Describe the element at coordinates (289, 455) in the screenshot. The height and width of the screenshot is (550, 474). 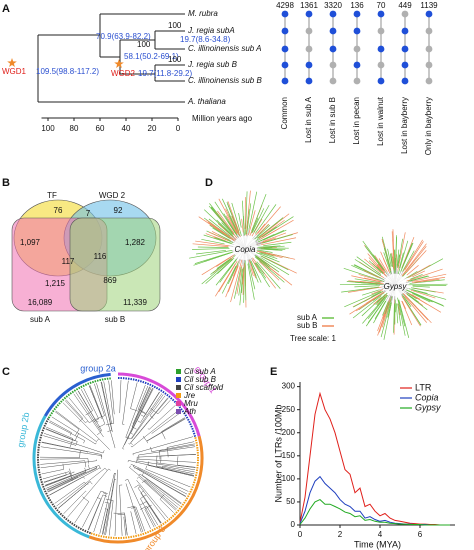
I see `y-tick-label: 150` at that location.